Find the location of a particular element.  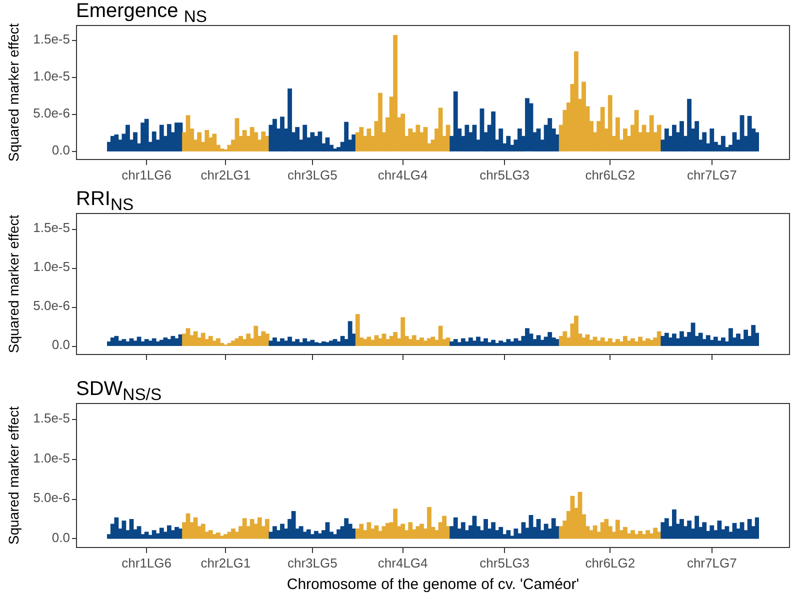

x-tick-label: chr2LG1 is located at coordinates (225, 562).